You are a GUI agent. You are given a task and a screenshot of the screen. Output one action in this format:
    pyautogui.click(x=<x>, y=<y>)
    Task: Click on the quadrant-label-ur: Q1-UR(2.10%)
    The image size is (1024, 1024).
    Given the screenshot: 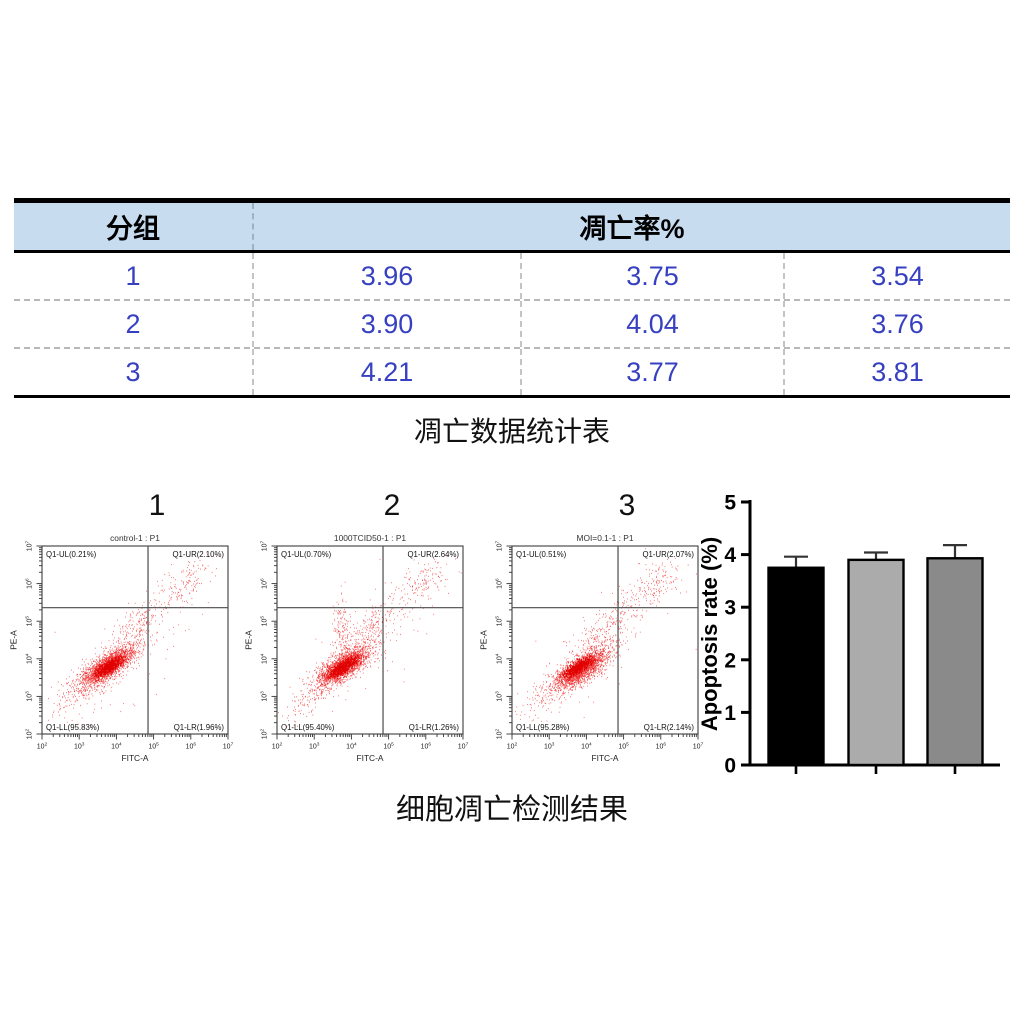 What is the action you would take?
    pyautogui.click(x=198, y=554)
    